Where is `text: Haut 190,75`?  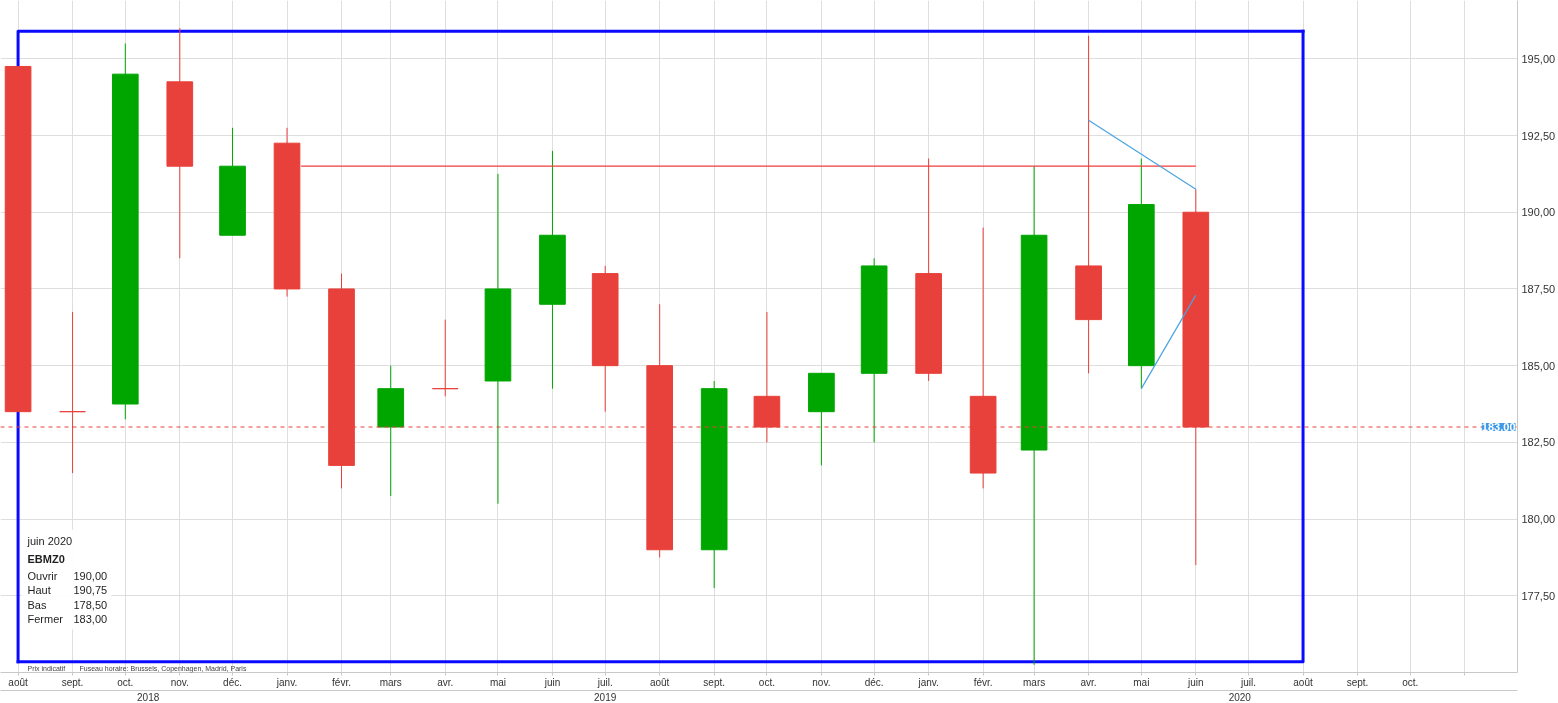 text: Haut 190,75 is located at coordinates (67, 590).